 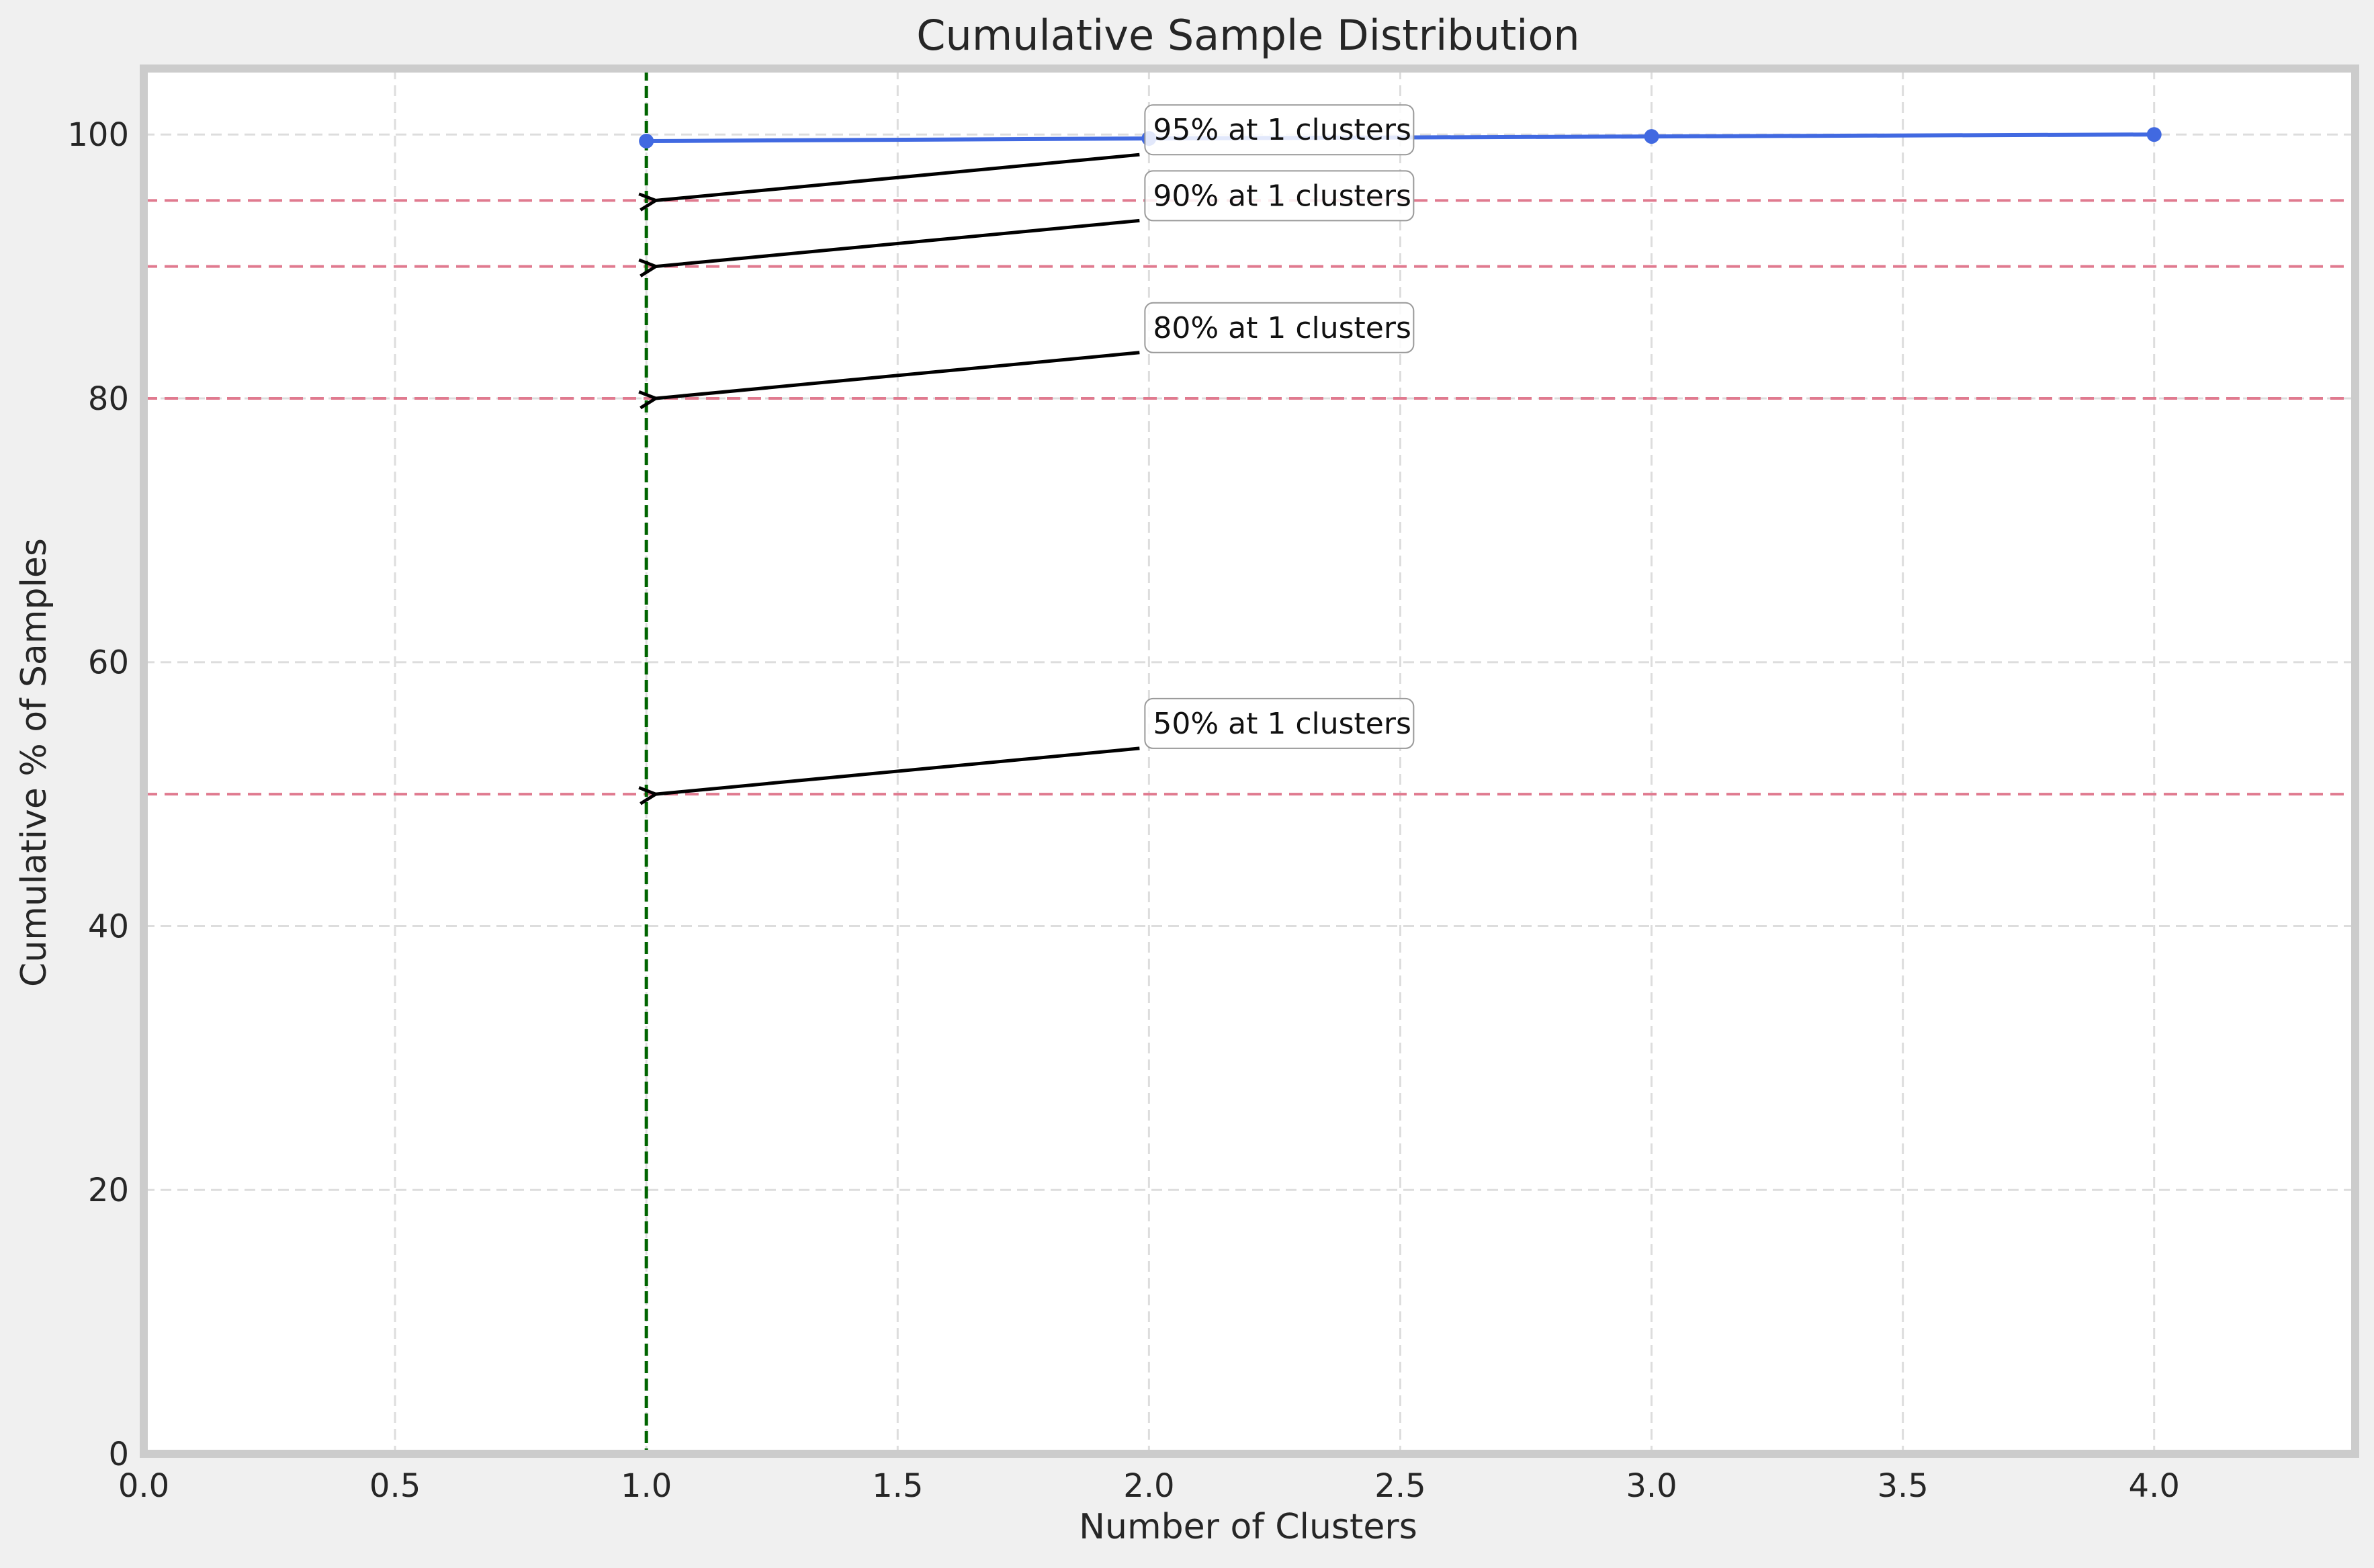 I want to click on y-tick-label-1: 20, so click(x=108, y=1190).